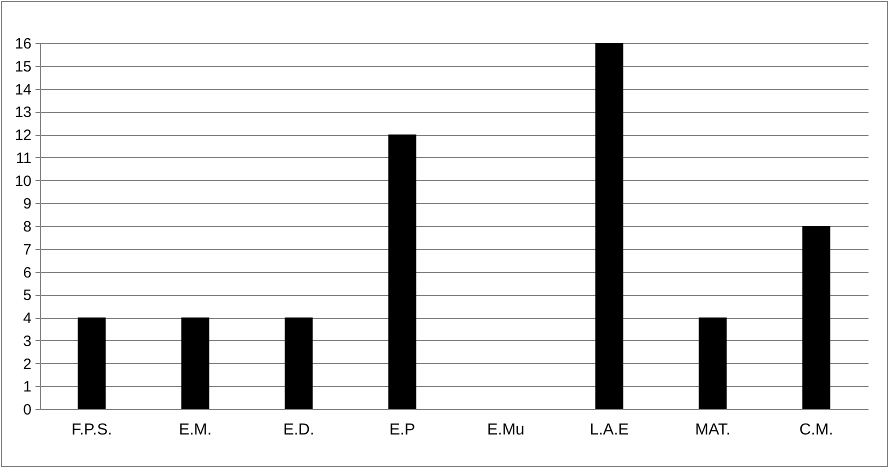  I want to click on x-tick-label: MAT., so click(712, 430).